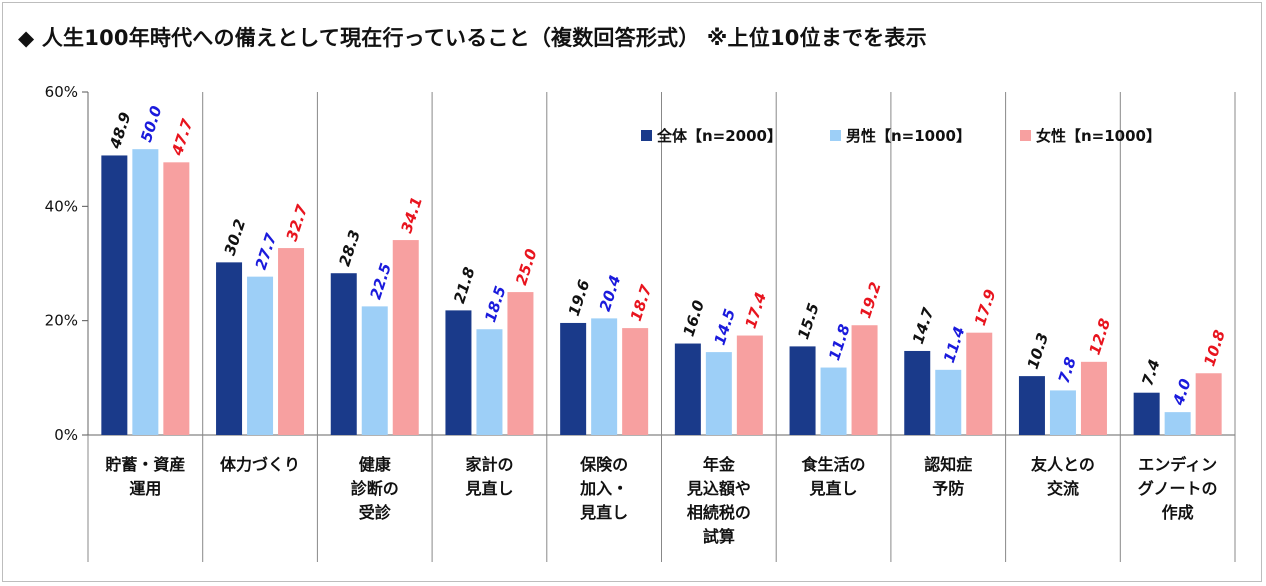 The width and height of the screenshot is (1266, 586). I want to click on category-label: 保険の, so click(603, 464).